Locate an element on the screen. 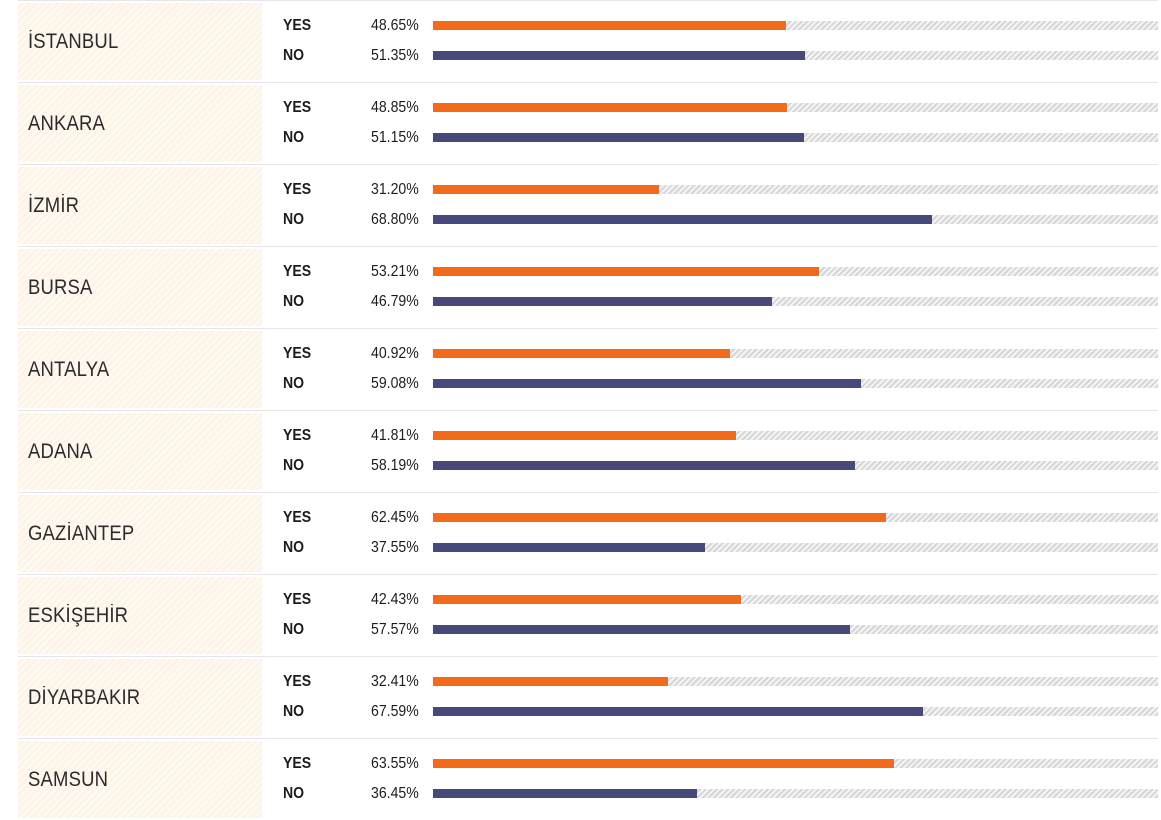 The width and height of the screenshot is (1161, 820). no-result-line: NO 57.57% is located at coordinates (720, 630).